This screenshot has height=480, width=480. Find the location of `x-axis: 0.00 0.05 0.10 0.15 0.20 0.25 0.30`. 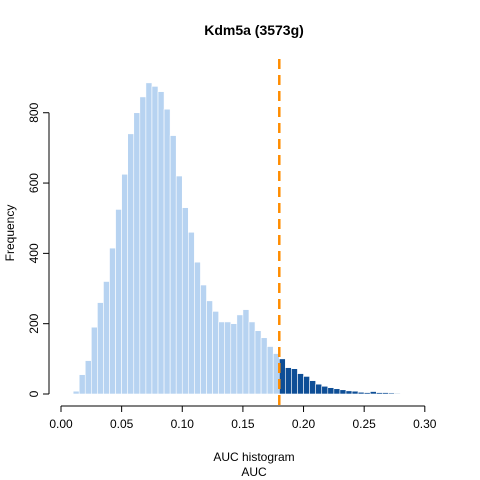

x-axis: 0.00 0.05 0.10 0.15 0.20 0.25 0.30 is located at coordinates (243, 418).